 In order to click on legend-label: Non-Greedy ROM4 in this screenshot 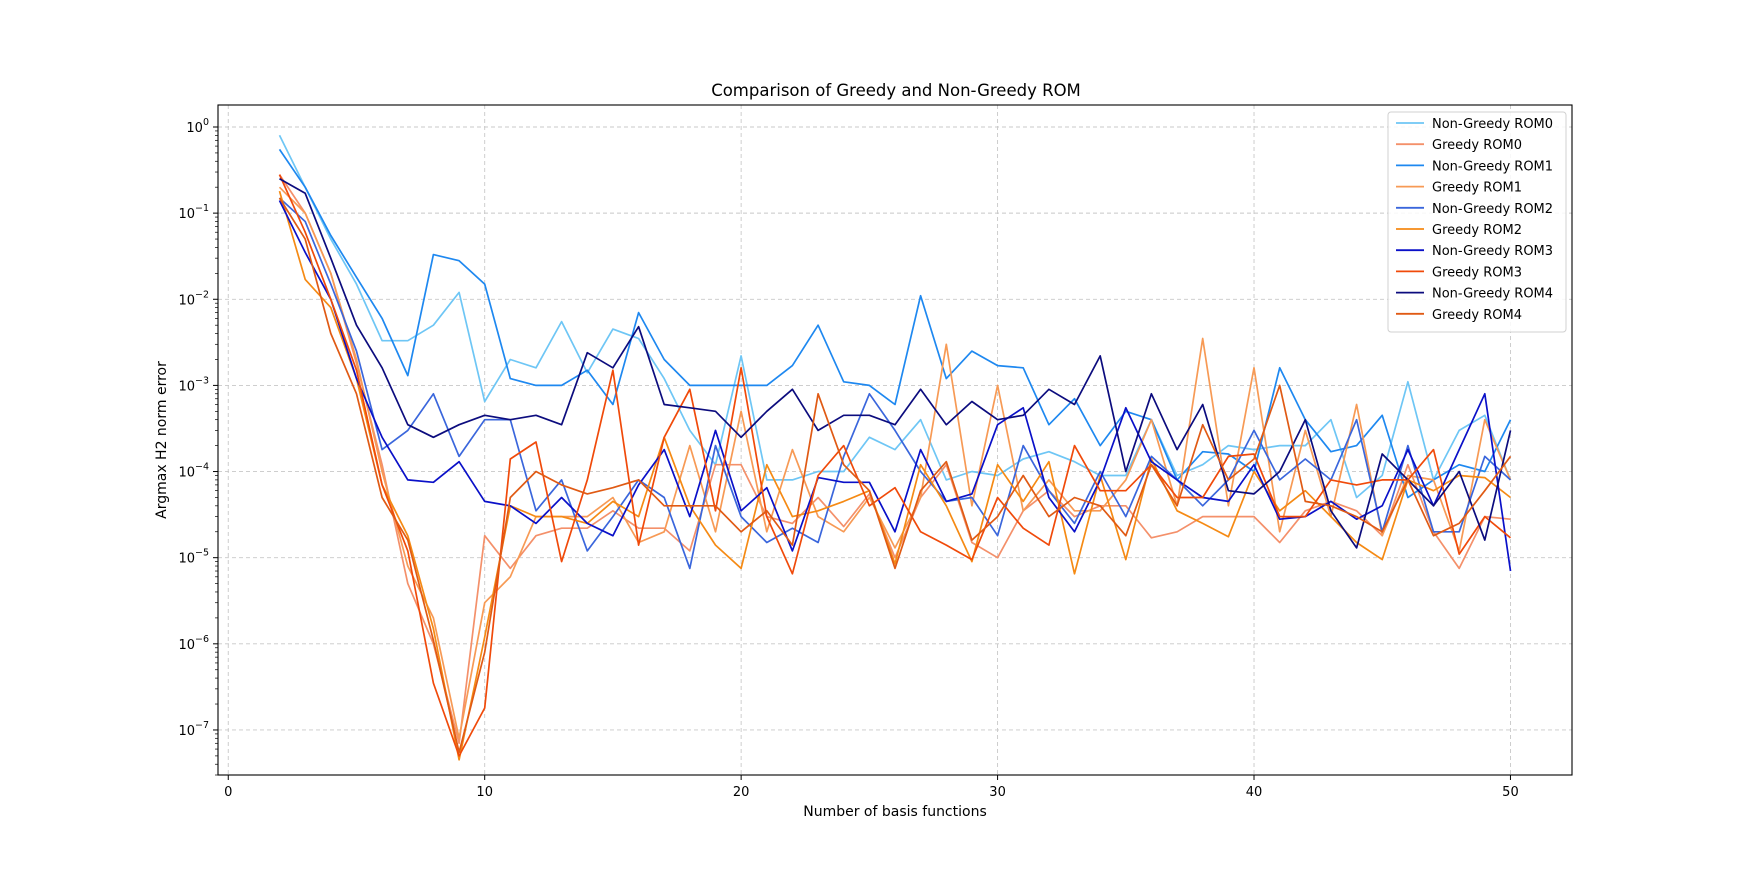, I will do `click(1492, 294)`.